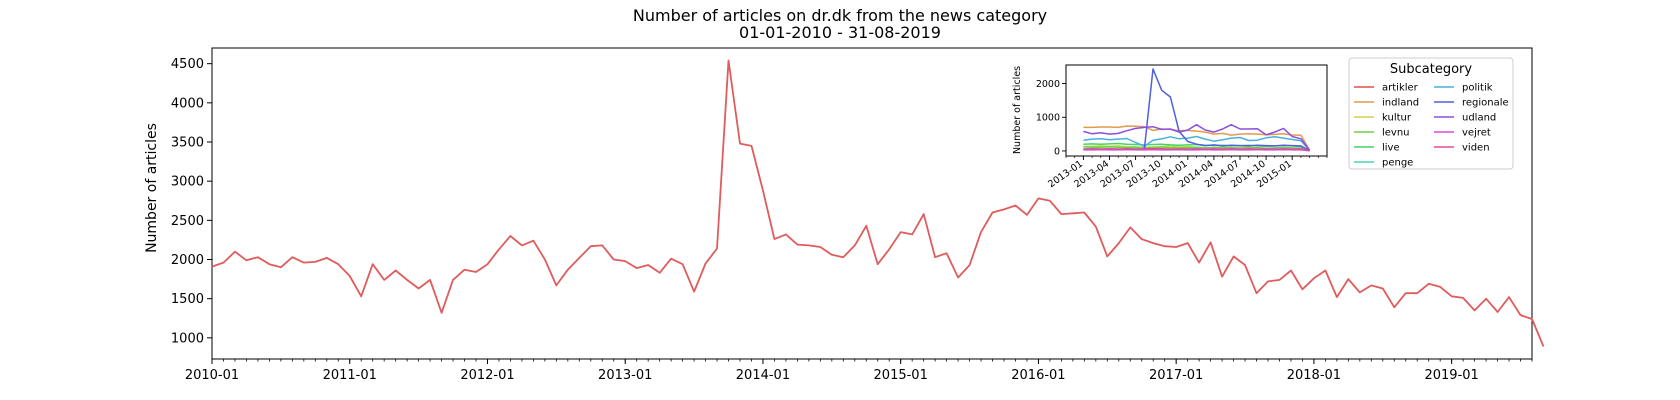 The width and height of the screenshot is (1680, 400). Describe the element at coordinates (1057, 151) in the screenshot. I see `inset-y-tick-label: 0` at that location.